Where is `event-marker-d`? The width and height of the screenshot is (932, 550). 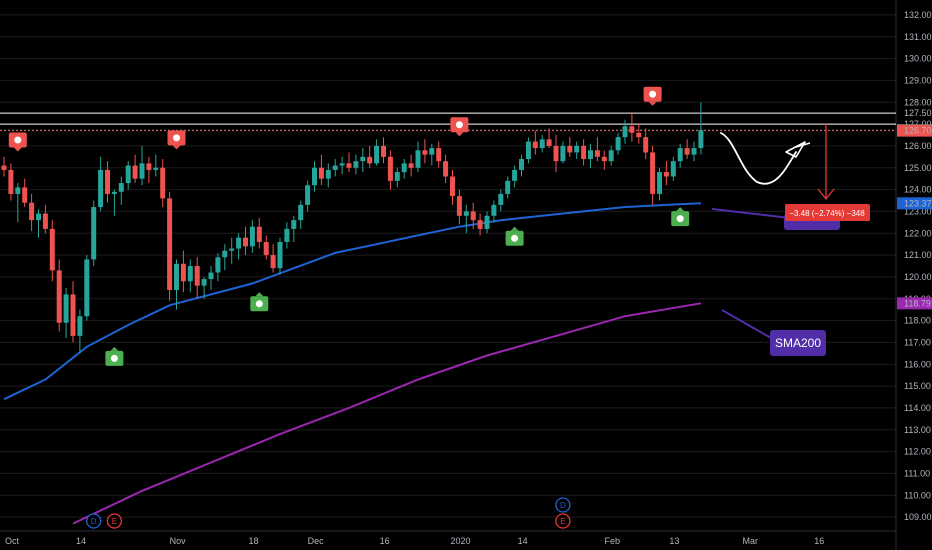 event-marker-d is located at coordinates (94, 521).